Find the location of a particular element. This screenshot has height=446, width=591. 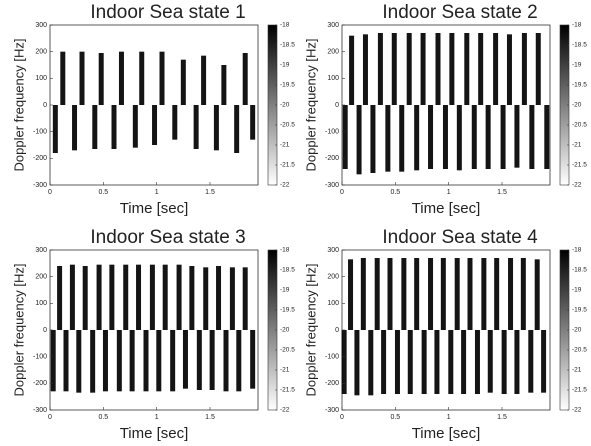

chart-title: Indoor Sea state 2 is located at coordinates (459, 12).